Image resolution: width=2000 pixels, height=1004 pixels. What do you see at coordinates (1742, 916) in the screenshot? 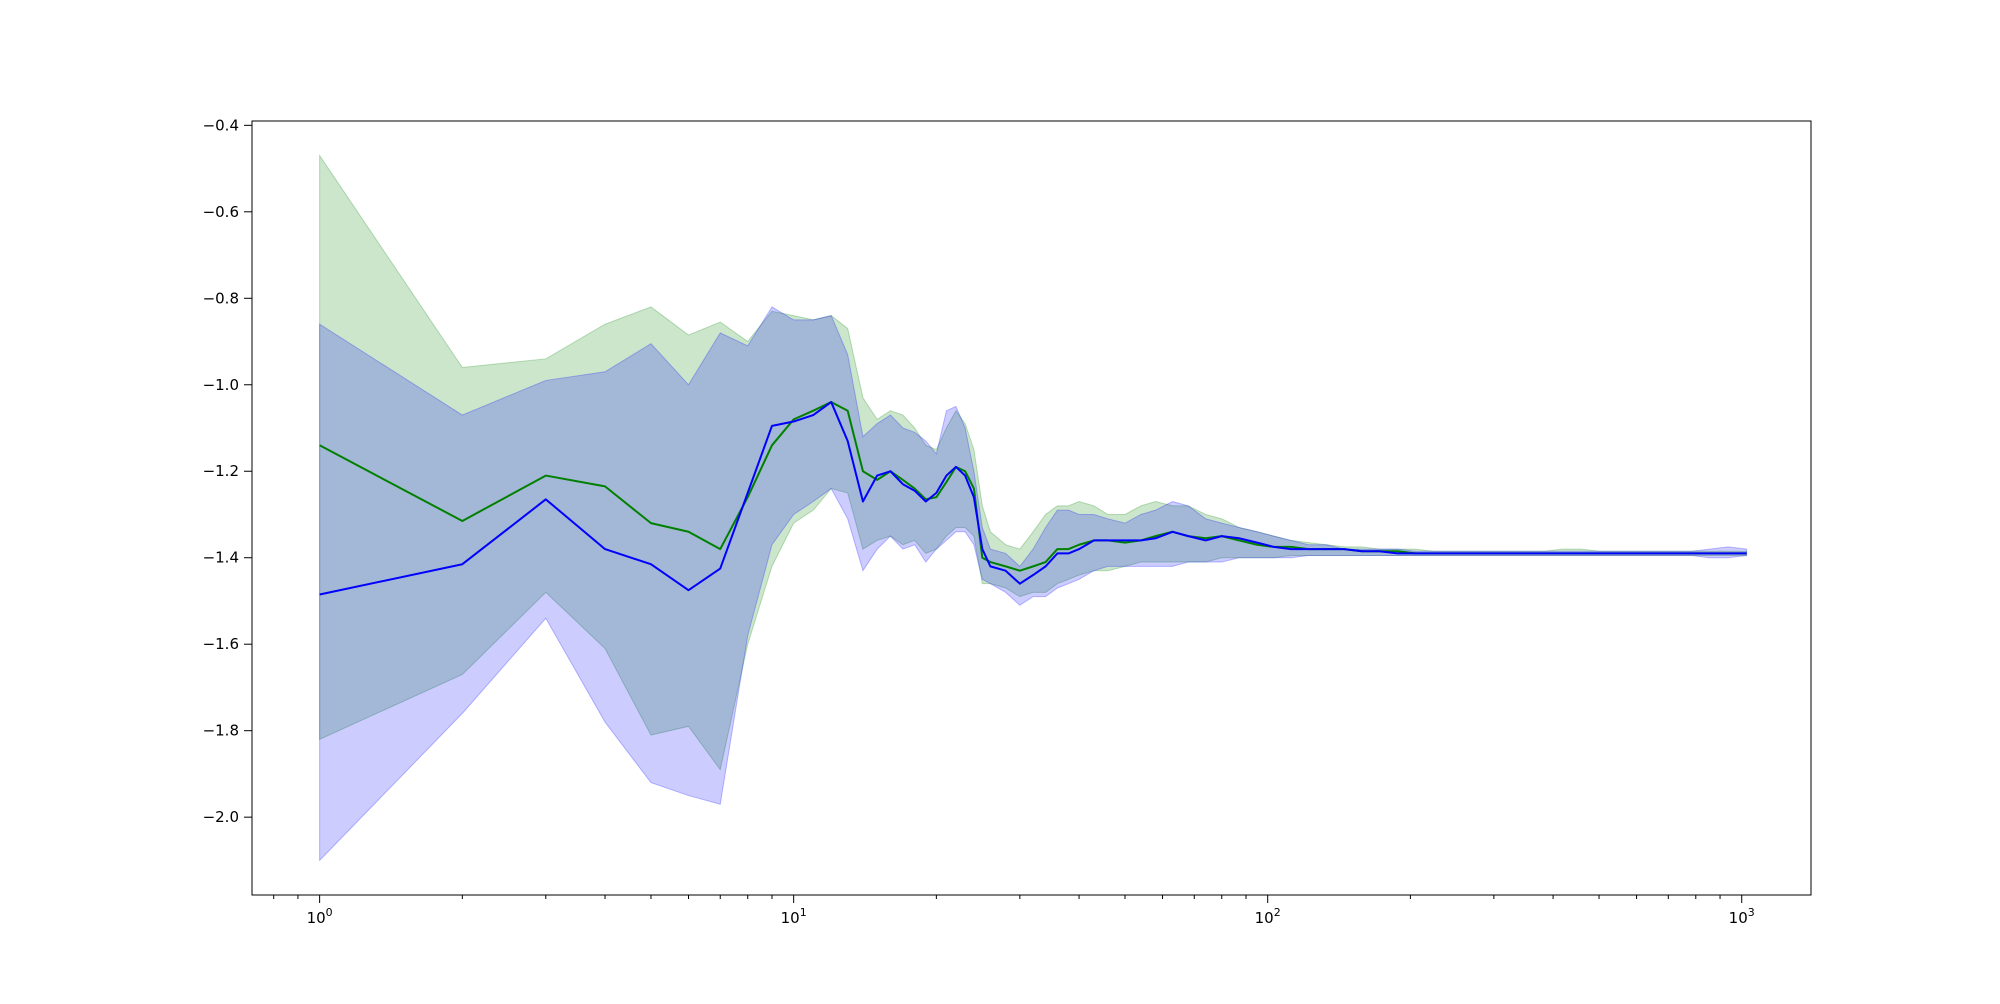
I see `x-tick-label: 10³` at bounding box center [1742, 916].